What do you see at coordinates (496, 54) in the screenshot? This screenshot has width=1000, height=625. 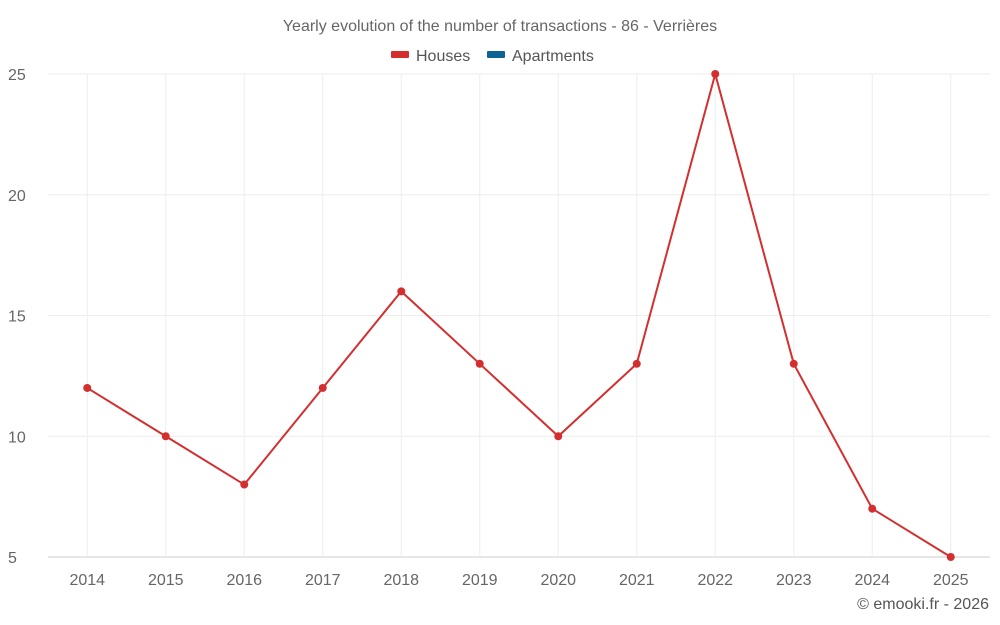 I see `legend-swatch-apartments` at bounding box center [496, 54].